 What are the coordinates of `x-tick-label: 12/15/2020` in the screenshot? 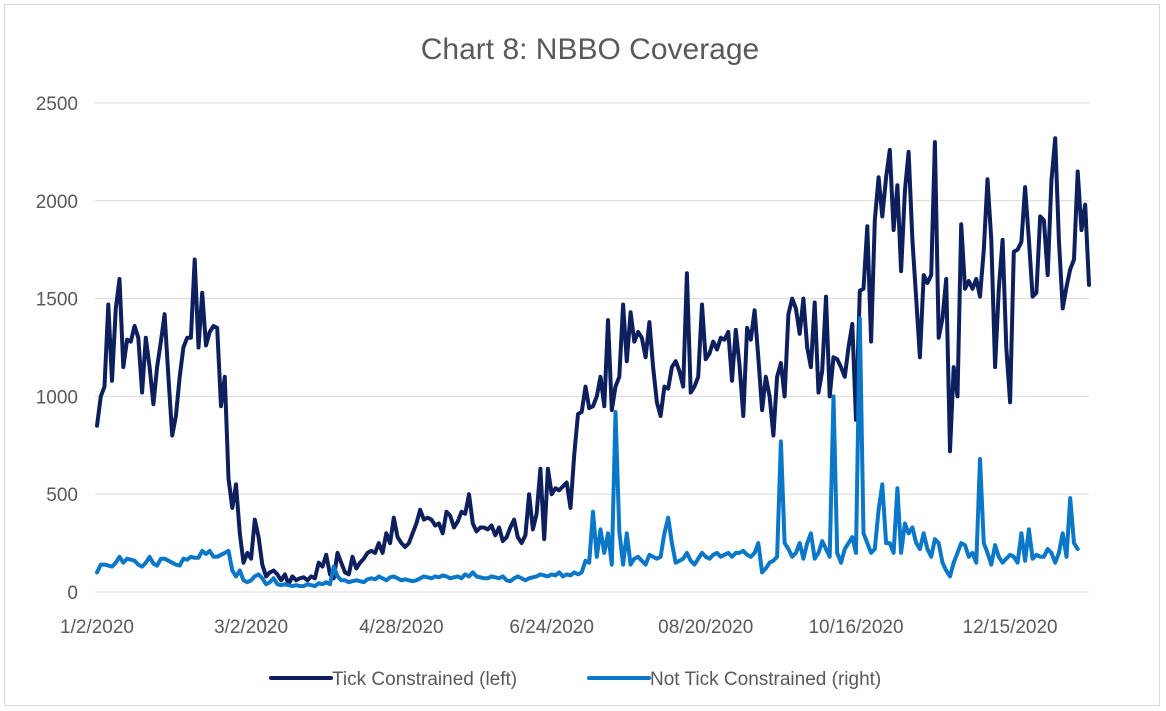 It's located at (1010, 627).